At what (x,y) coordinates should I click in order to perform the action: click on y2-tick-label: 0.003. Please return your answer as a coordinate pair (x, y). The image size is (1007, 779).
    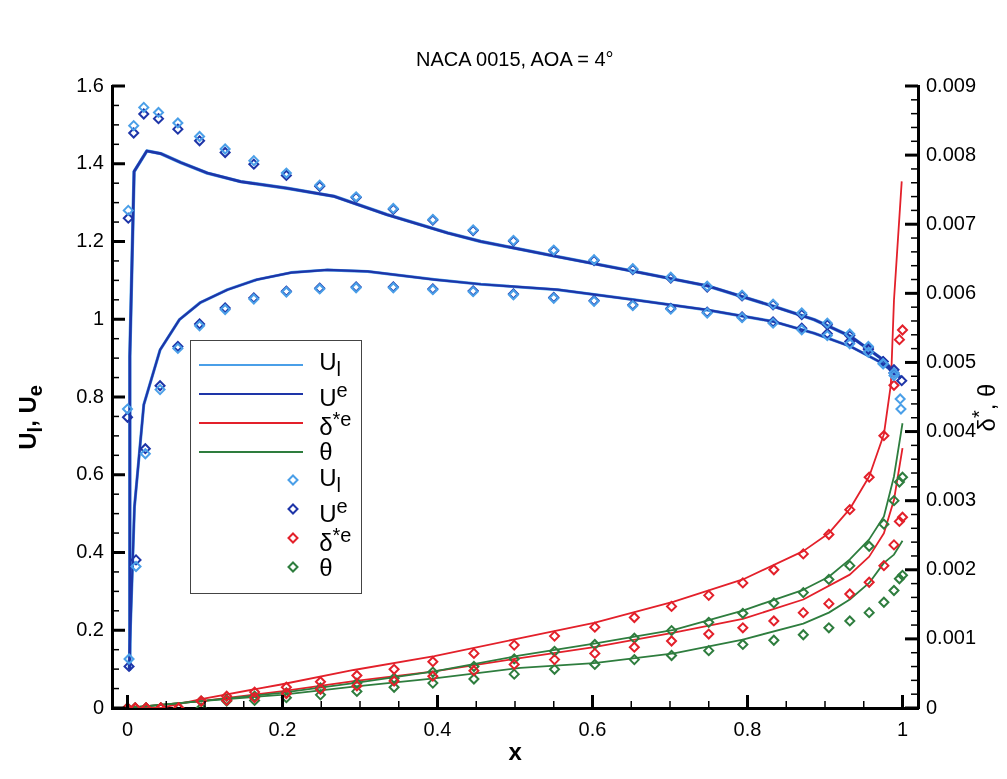
    Looking at the image, I should click on (951, 499).